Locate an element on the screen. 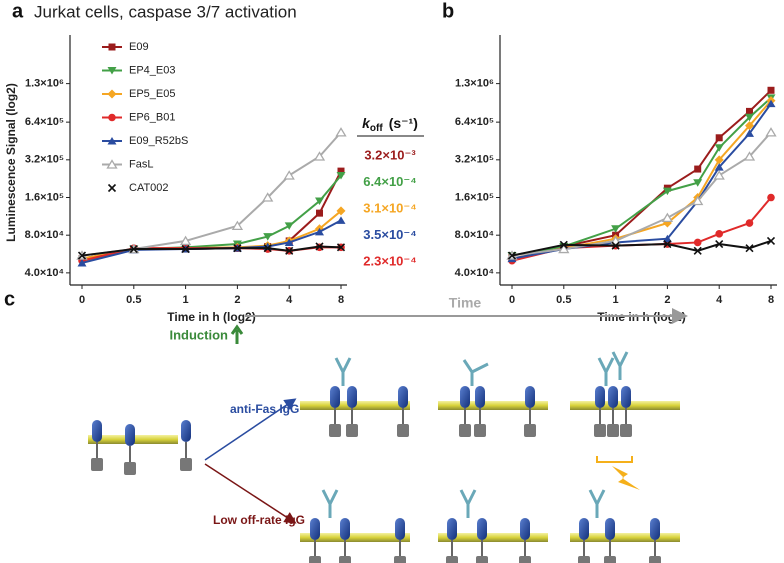  koff-unit: (s⁻¹) is located at coordinates (403, 123).